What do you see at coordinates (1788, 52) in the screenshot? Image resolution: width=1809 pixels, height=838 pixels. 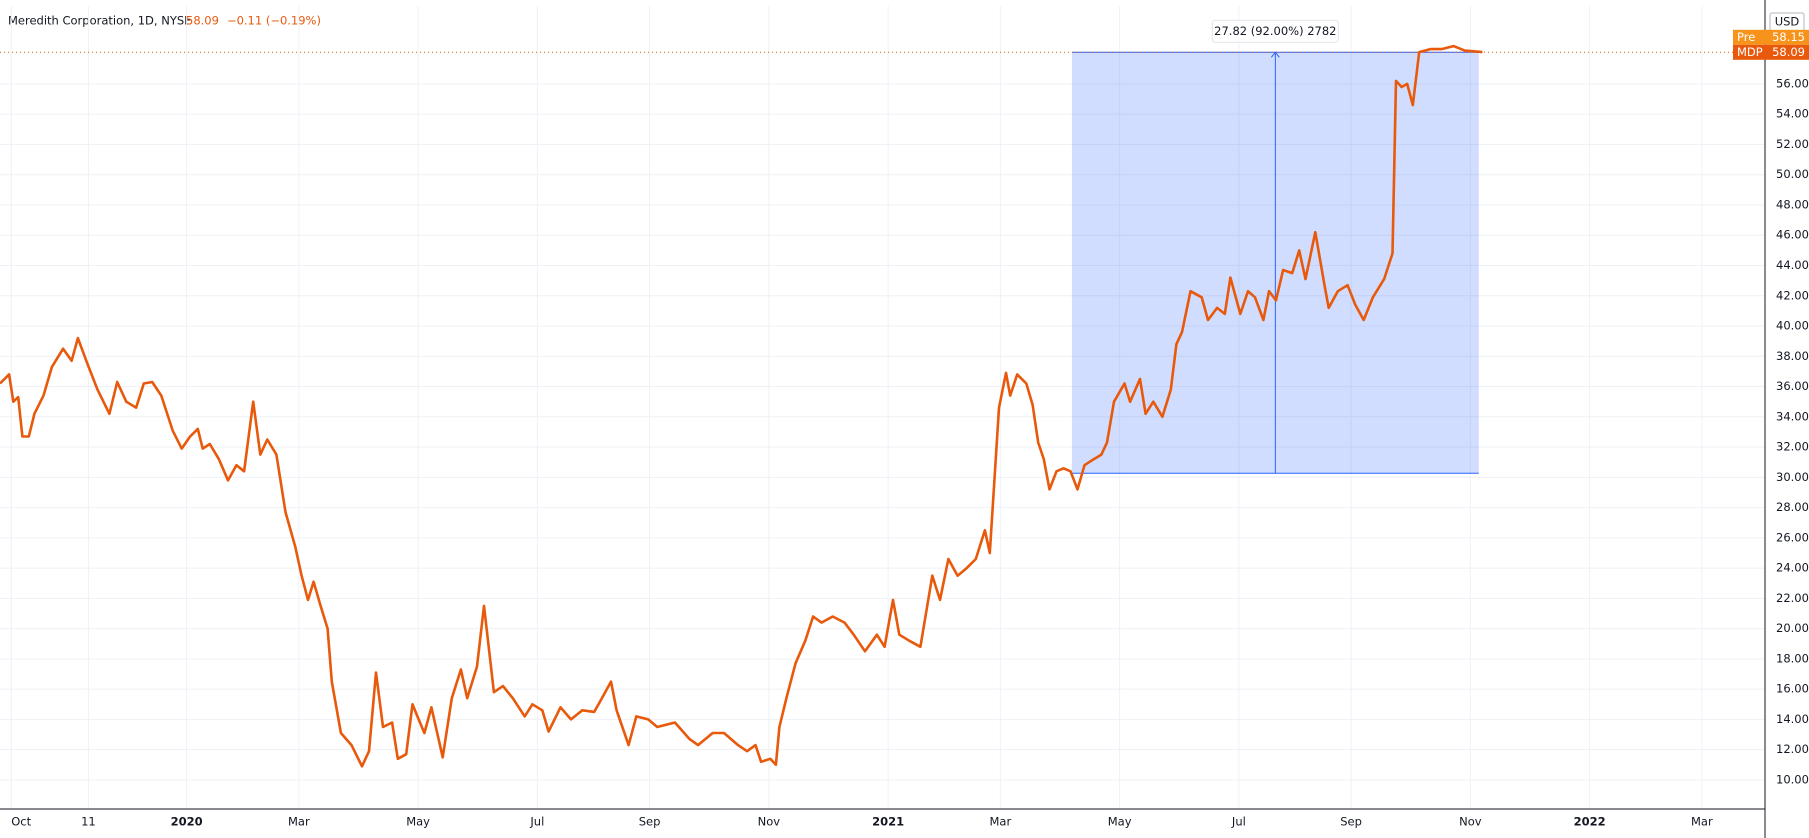 I see `price-tag-value: 58.09` at bounding box center [1788, 52].